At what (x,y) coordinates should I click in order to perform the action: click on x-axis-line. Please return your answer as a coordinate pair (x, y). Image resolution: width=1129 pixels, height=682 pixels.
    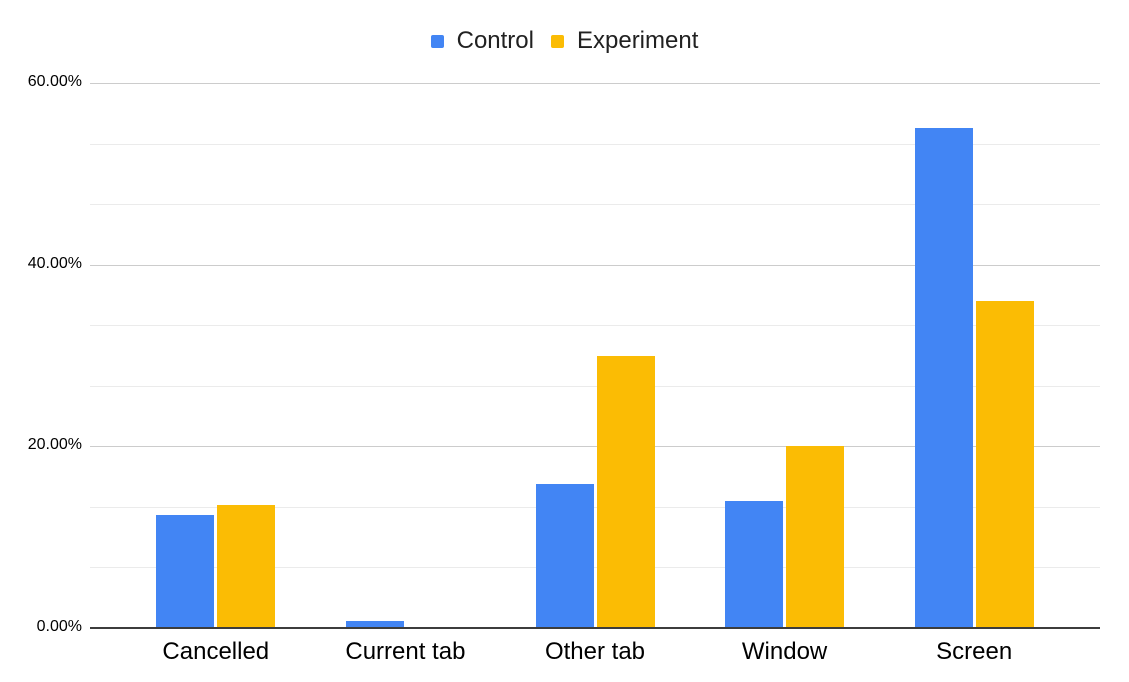
    Looking at the image, I should click on (595, 628).